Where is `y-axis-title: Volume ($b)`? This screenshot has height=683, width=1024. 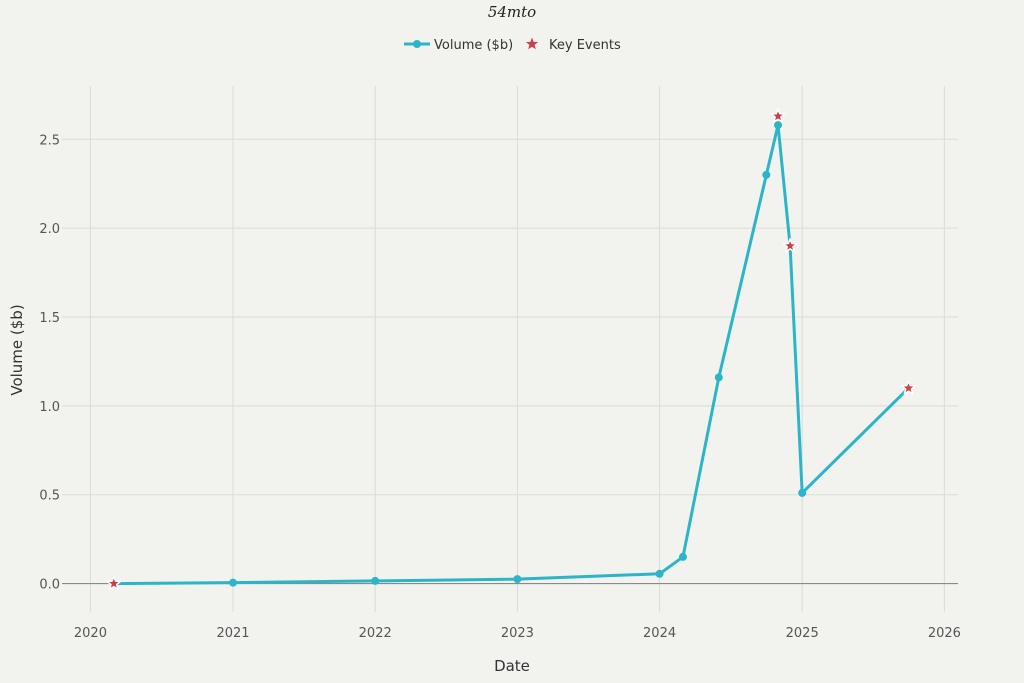
y-axis-title: Volume ($b) is located at coordinates (17, 349).